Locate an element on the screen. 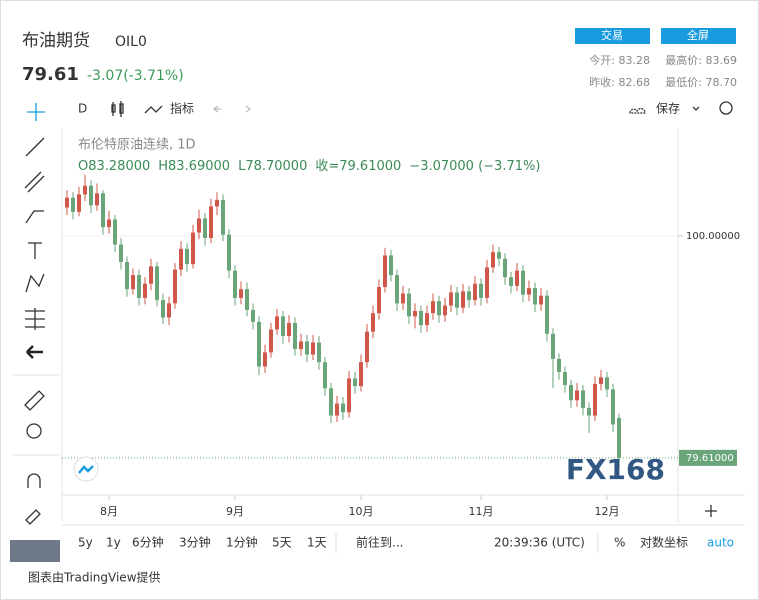 This screenshot has width=759, height=600. range: 1分钟 is located at coordinates (242, 542).